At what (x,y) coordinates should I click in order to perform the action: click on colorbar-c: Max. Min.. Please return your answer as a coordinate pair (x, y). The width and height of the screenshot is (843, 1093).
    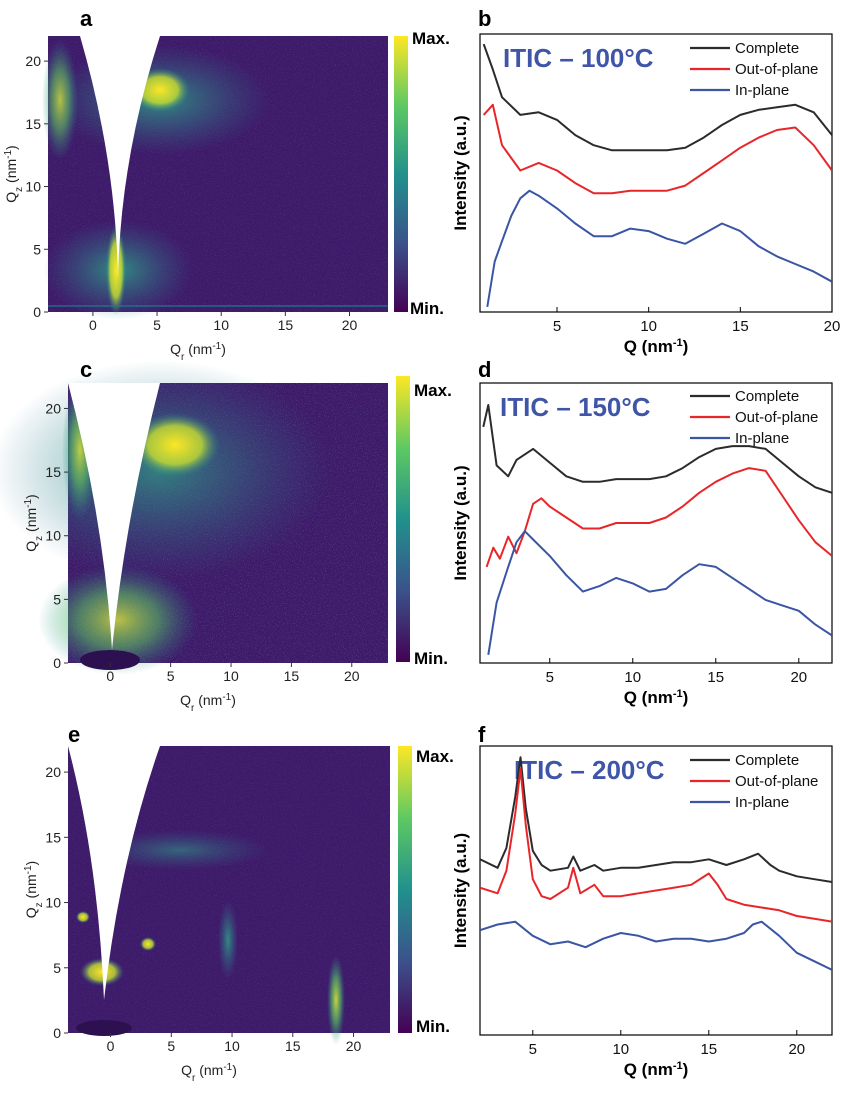
    Looking at the image, I should click on (424, 522).